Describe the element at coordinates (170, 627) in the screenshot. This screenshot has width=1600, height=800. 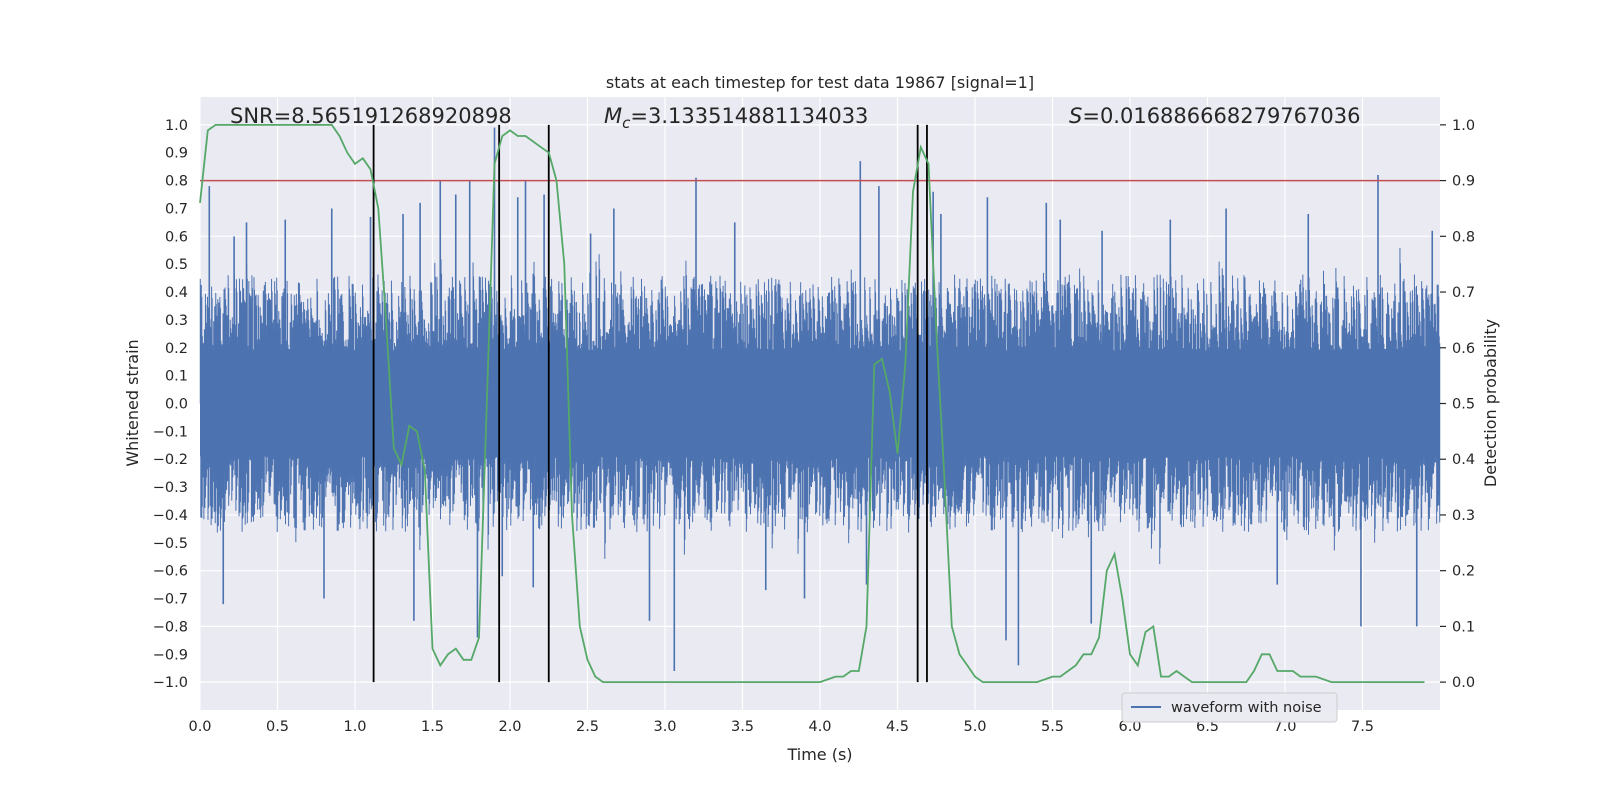
I see `y-tick-label: −0.8` at that location.